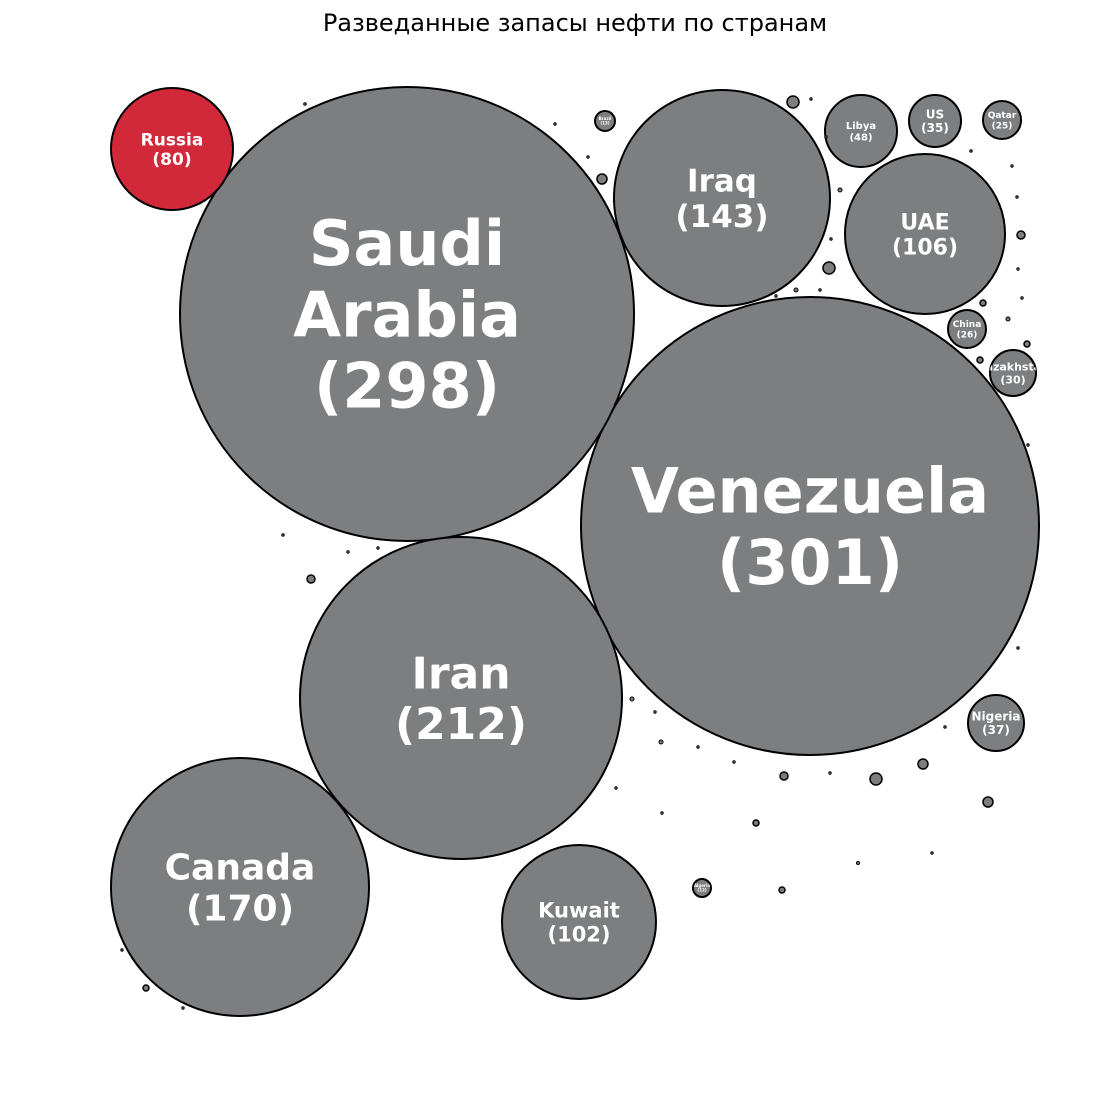 The width and height of the screenshot is (1099, 1098). I want to click on bubble-value-label: (35), so click(935, 128).